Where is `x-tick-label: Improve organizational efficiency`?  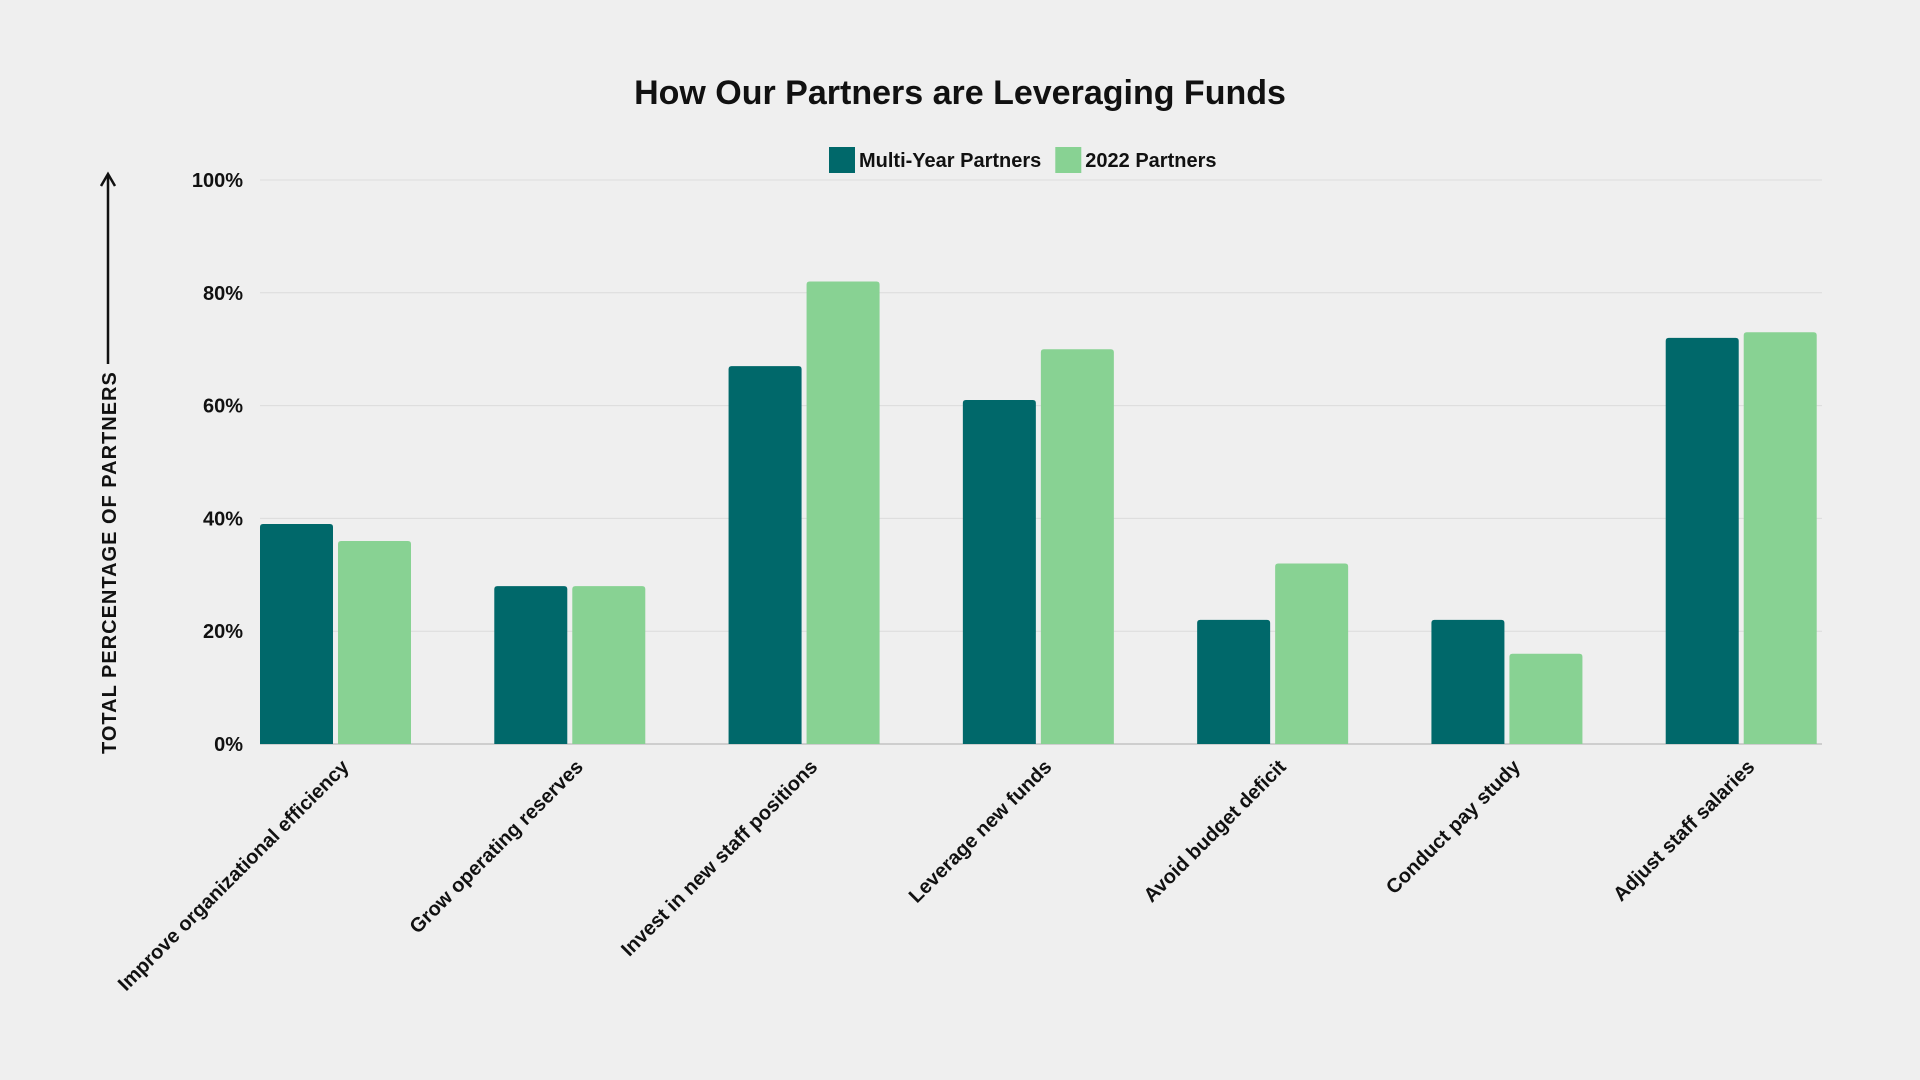
x-tick-label: Improve organizational efficiency is located at coordinates (234, 875).